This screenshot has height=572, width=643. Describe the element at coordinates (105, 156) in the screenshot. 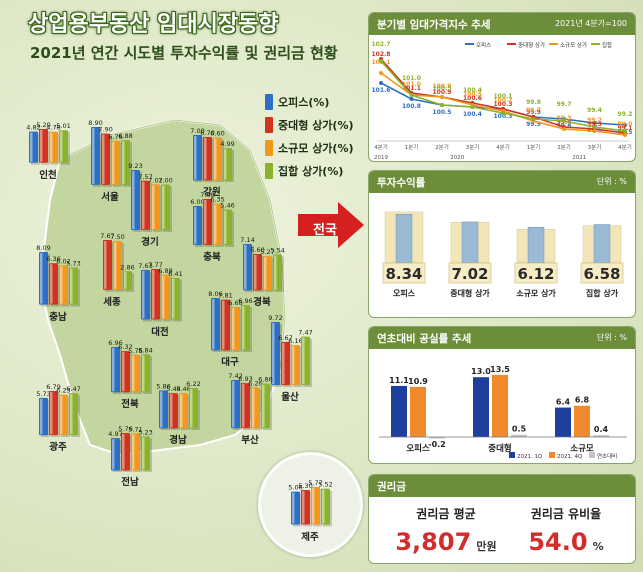

I see `region-bar-group: 7.90` at that location.